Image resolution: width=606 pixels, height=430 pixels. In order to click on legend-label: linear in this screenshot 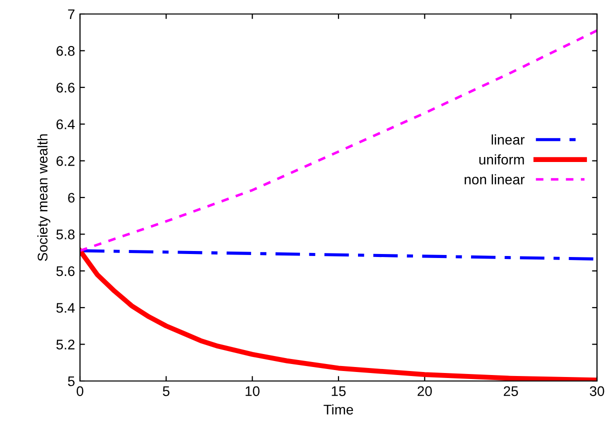, I will do `click(508, 139)`.